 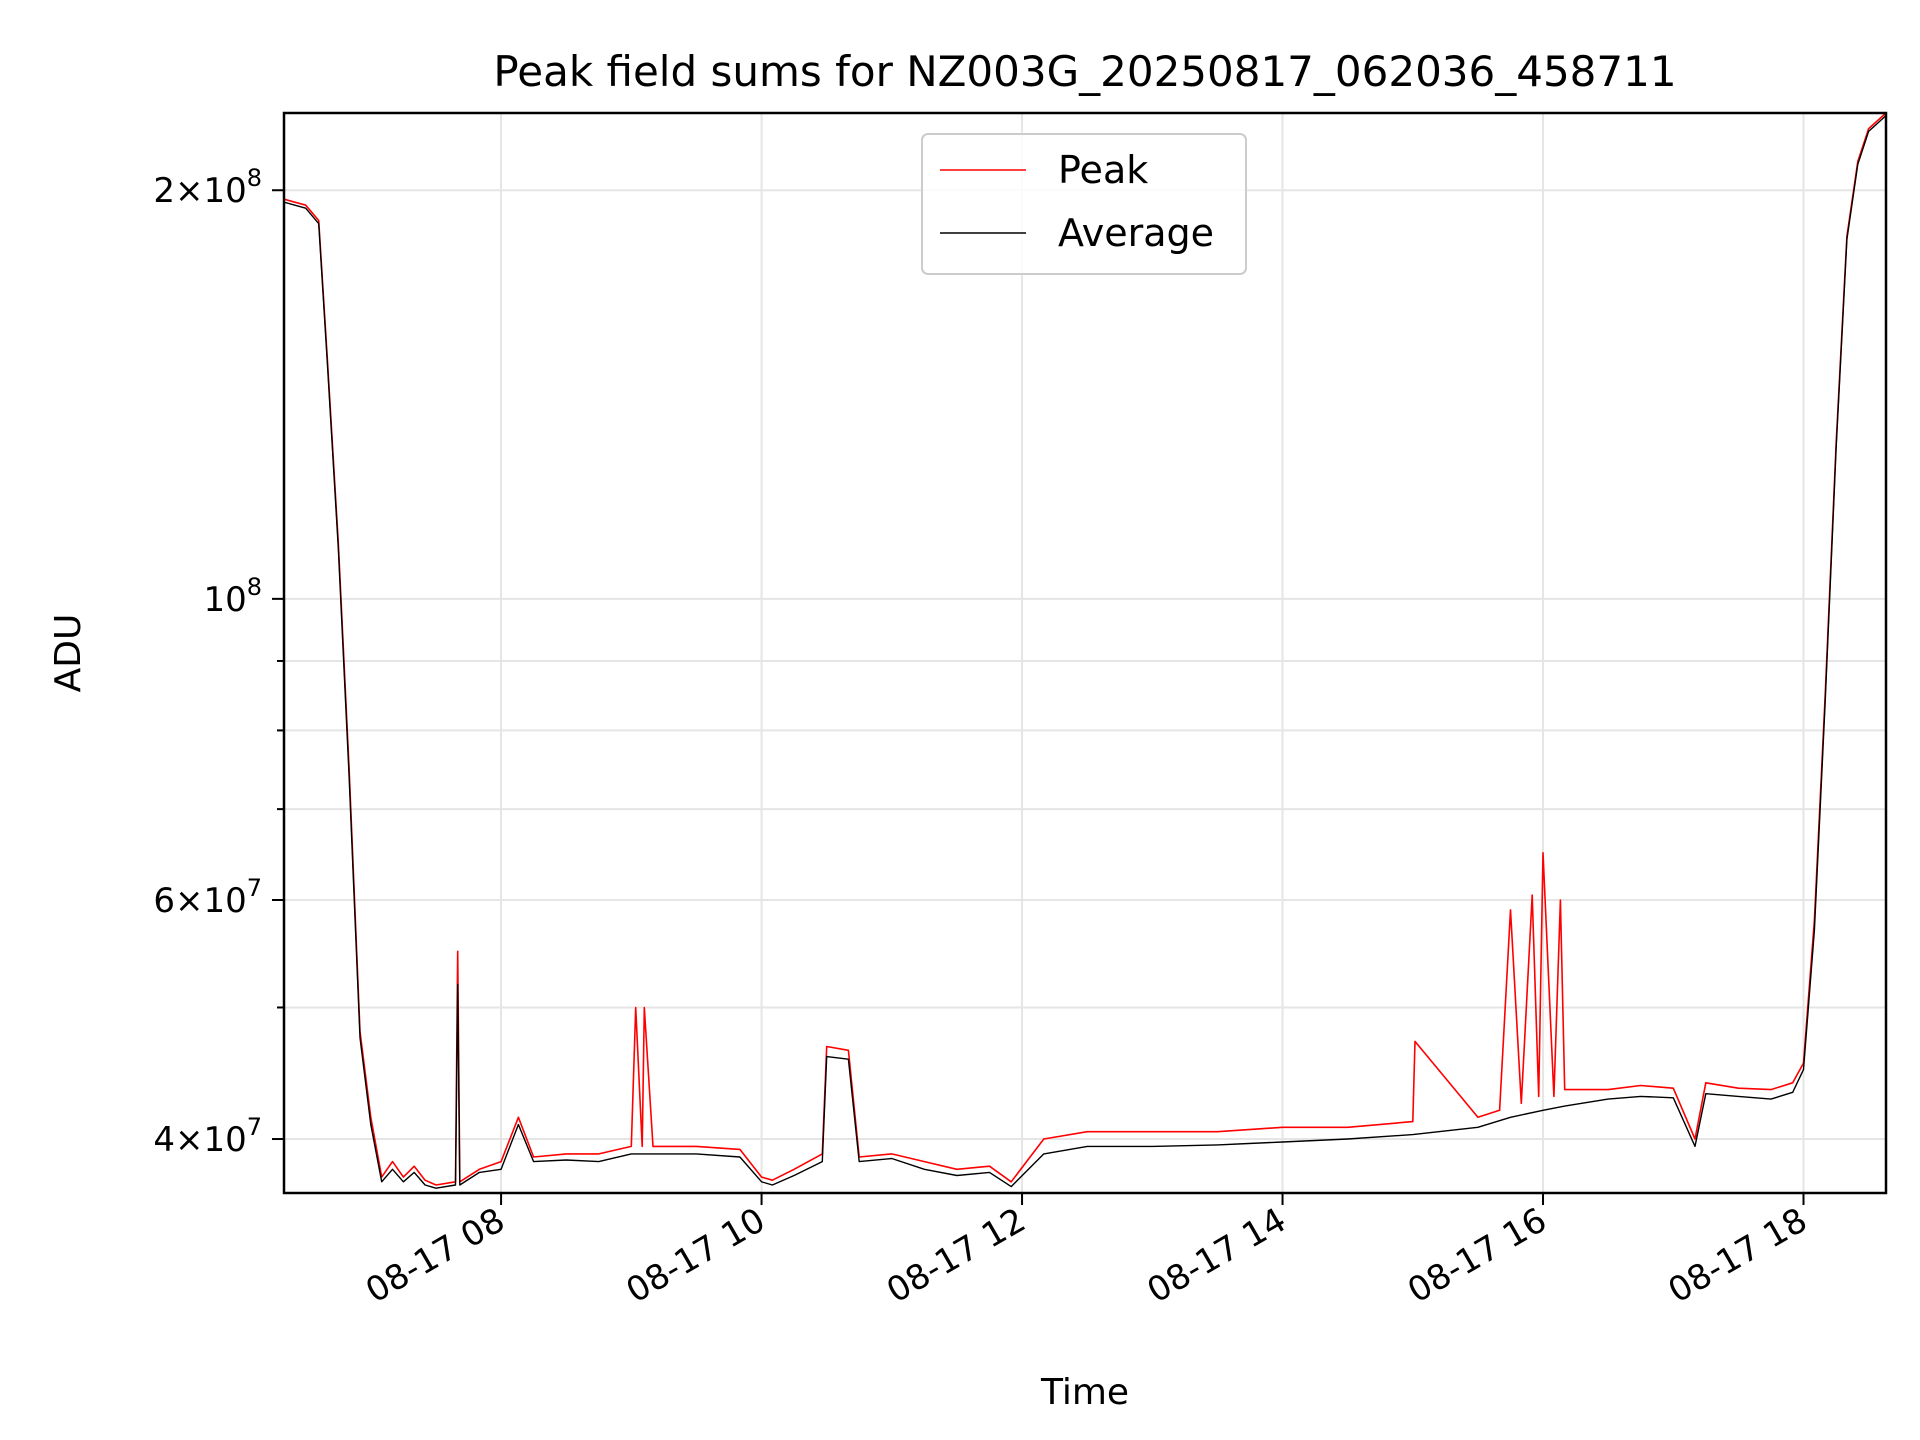 What do you see at coordinates (1136, 233) in the screenshot?
I see `legend-label-average: Average` at bounding box center [1136, 233].